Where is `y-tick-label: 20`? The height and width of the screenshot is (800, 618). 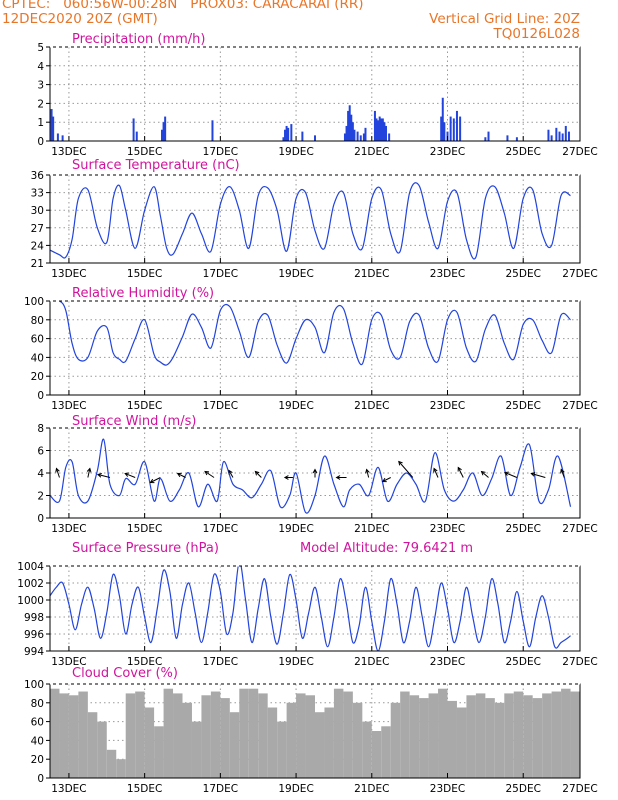
y-tick-label: 20 is located at coordinates (37, 377).